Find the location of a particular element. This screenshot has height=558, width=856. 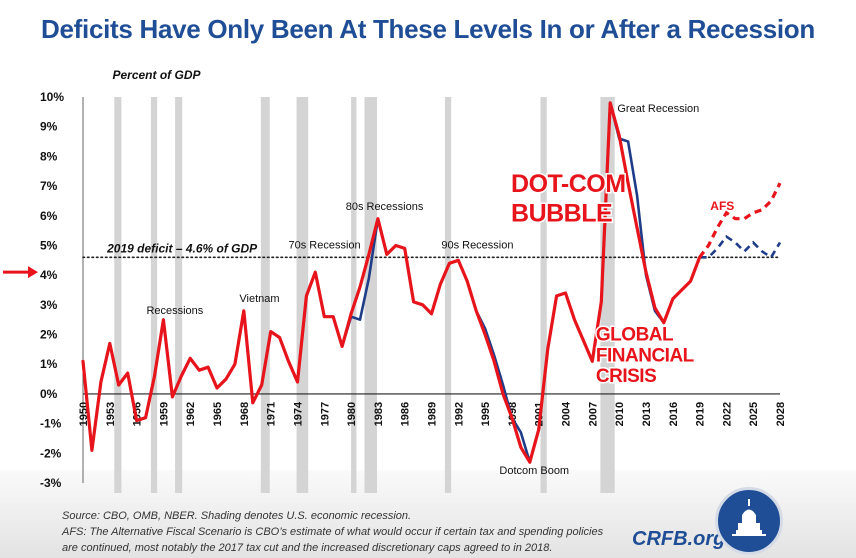

x-tick-label: 1959 is located at coordinates (164, 414).